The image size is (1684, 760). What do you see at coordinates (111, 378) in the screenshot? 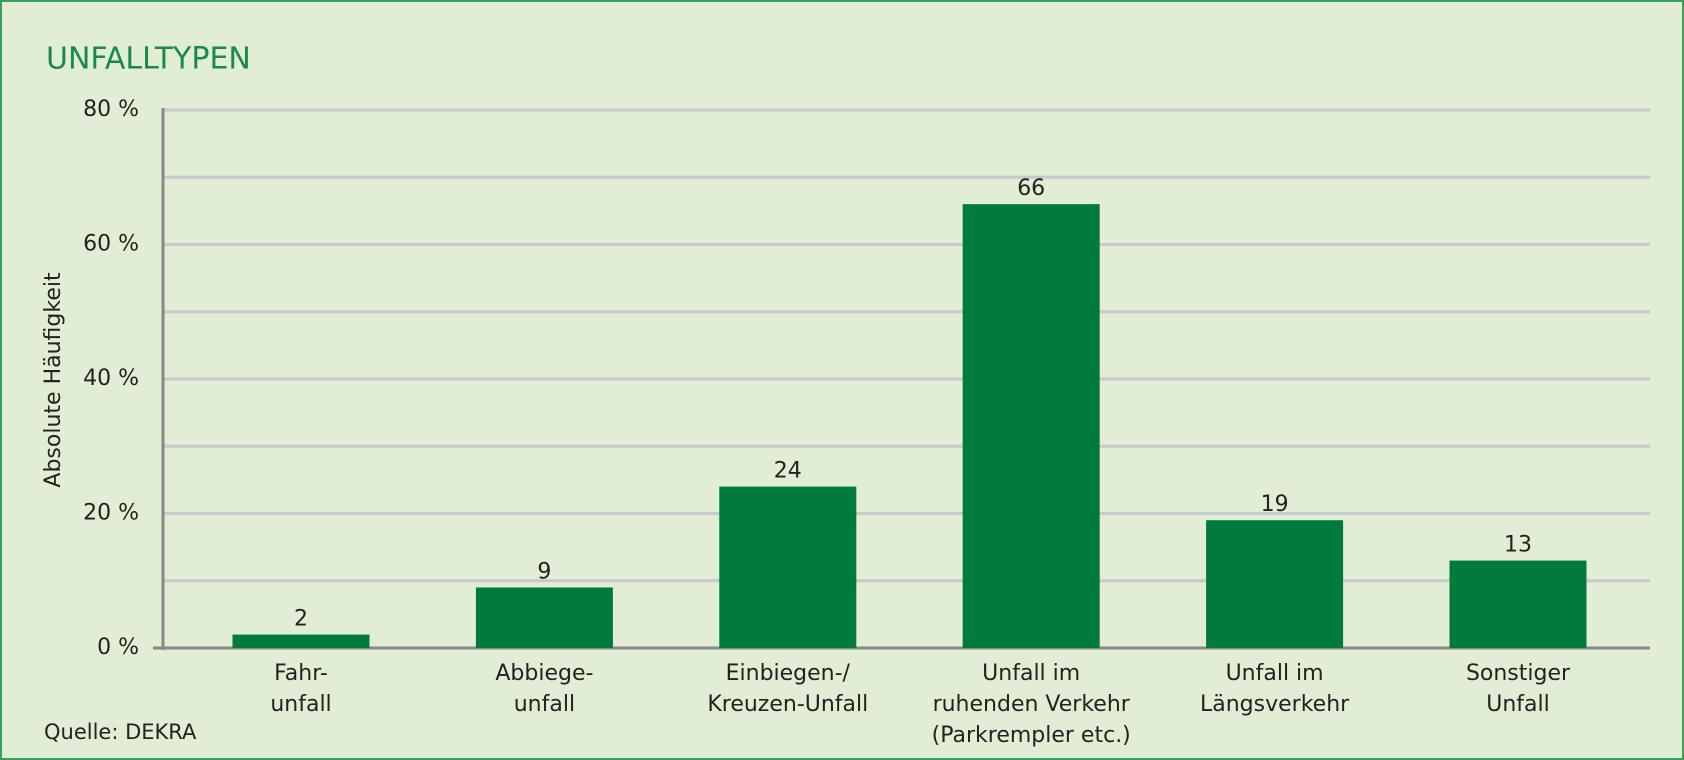
I see `y-tick-label: 40 %` at bounding box center [111, 378].